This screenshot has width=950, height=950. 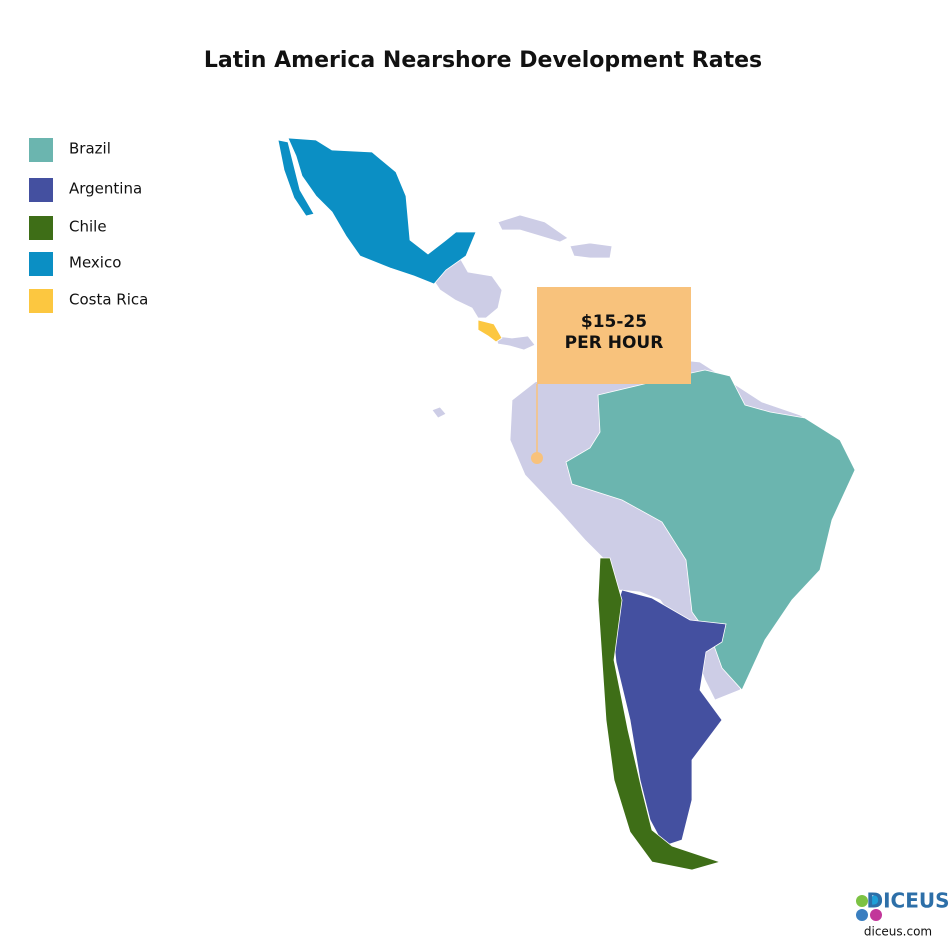 What do you see at coordinates (95, 263) in the screenshot?
I see `legend-label: Mexico` at bounding box center [95, 263].